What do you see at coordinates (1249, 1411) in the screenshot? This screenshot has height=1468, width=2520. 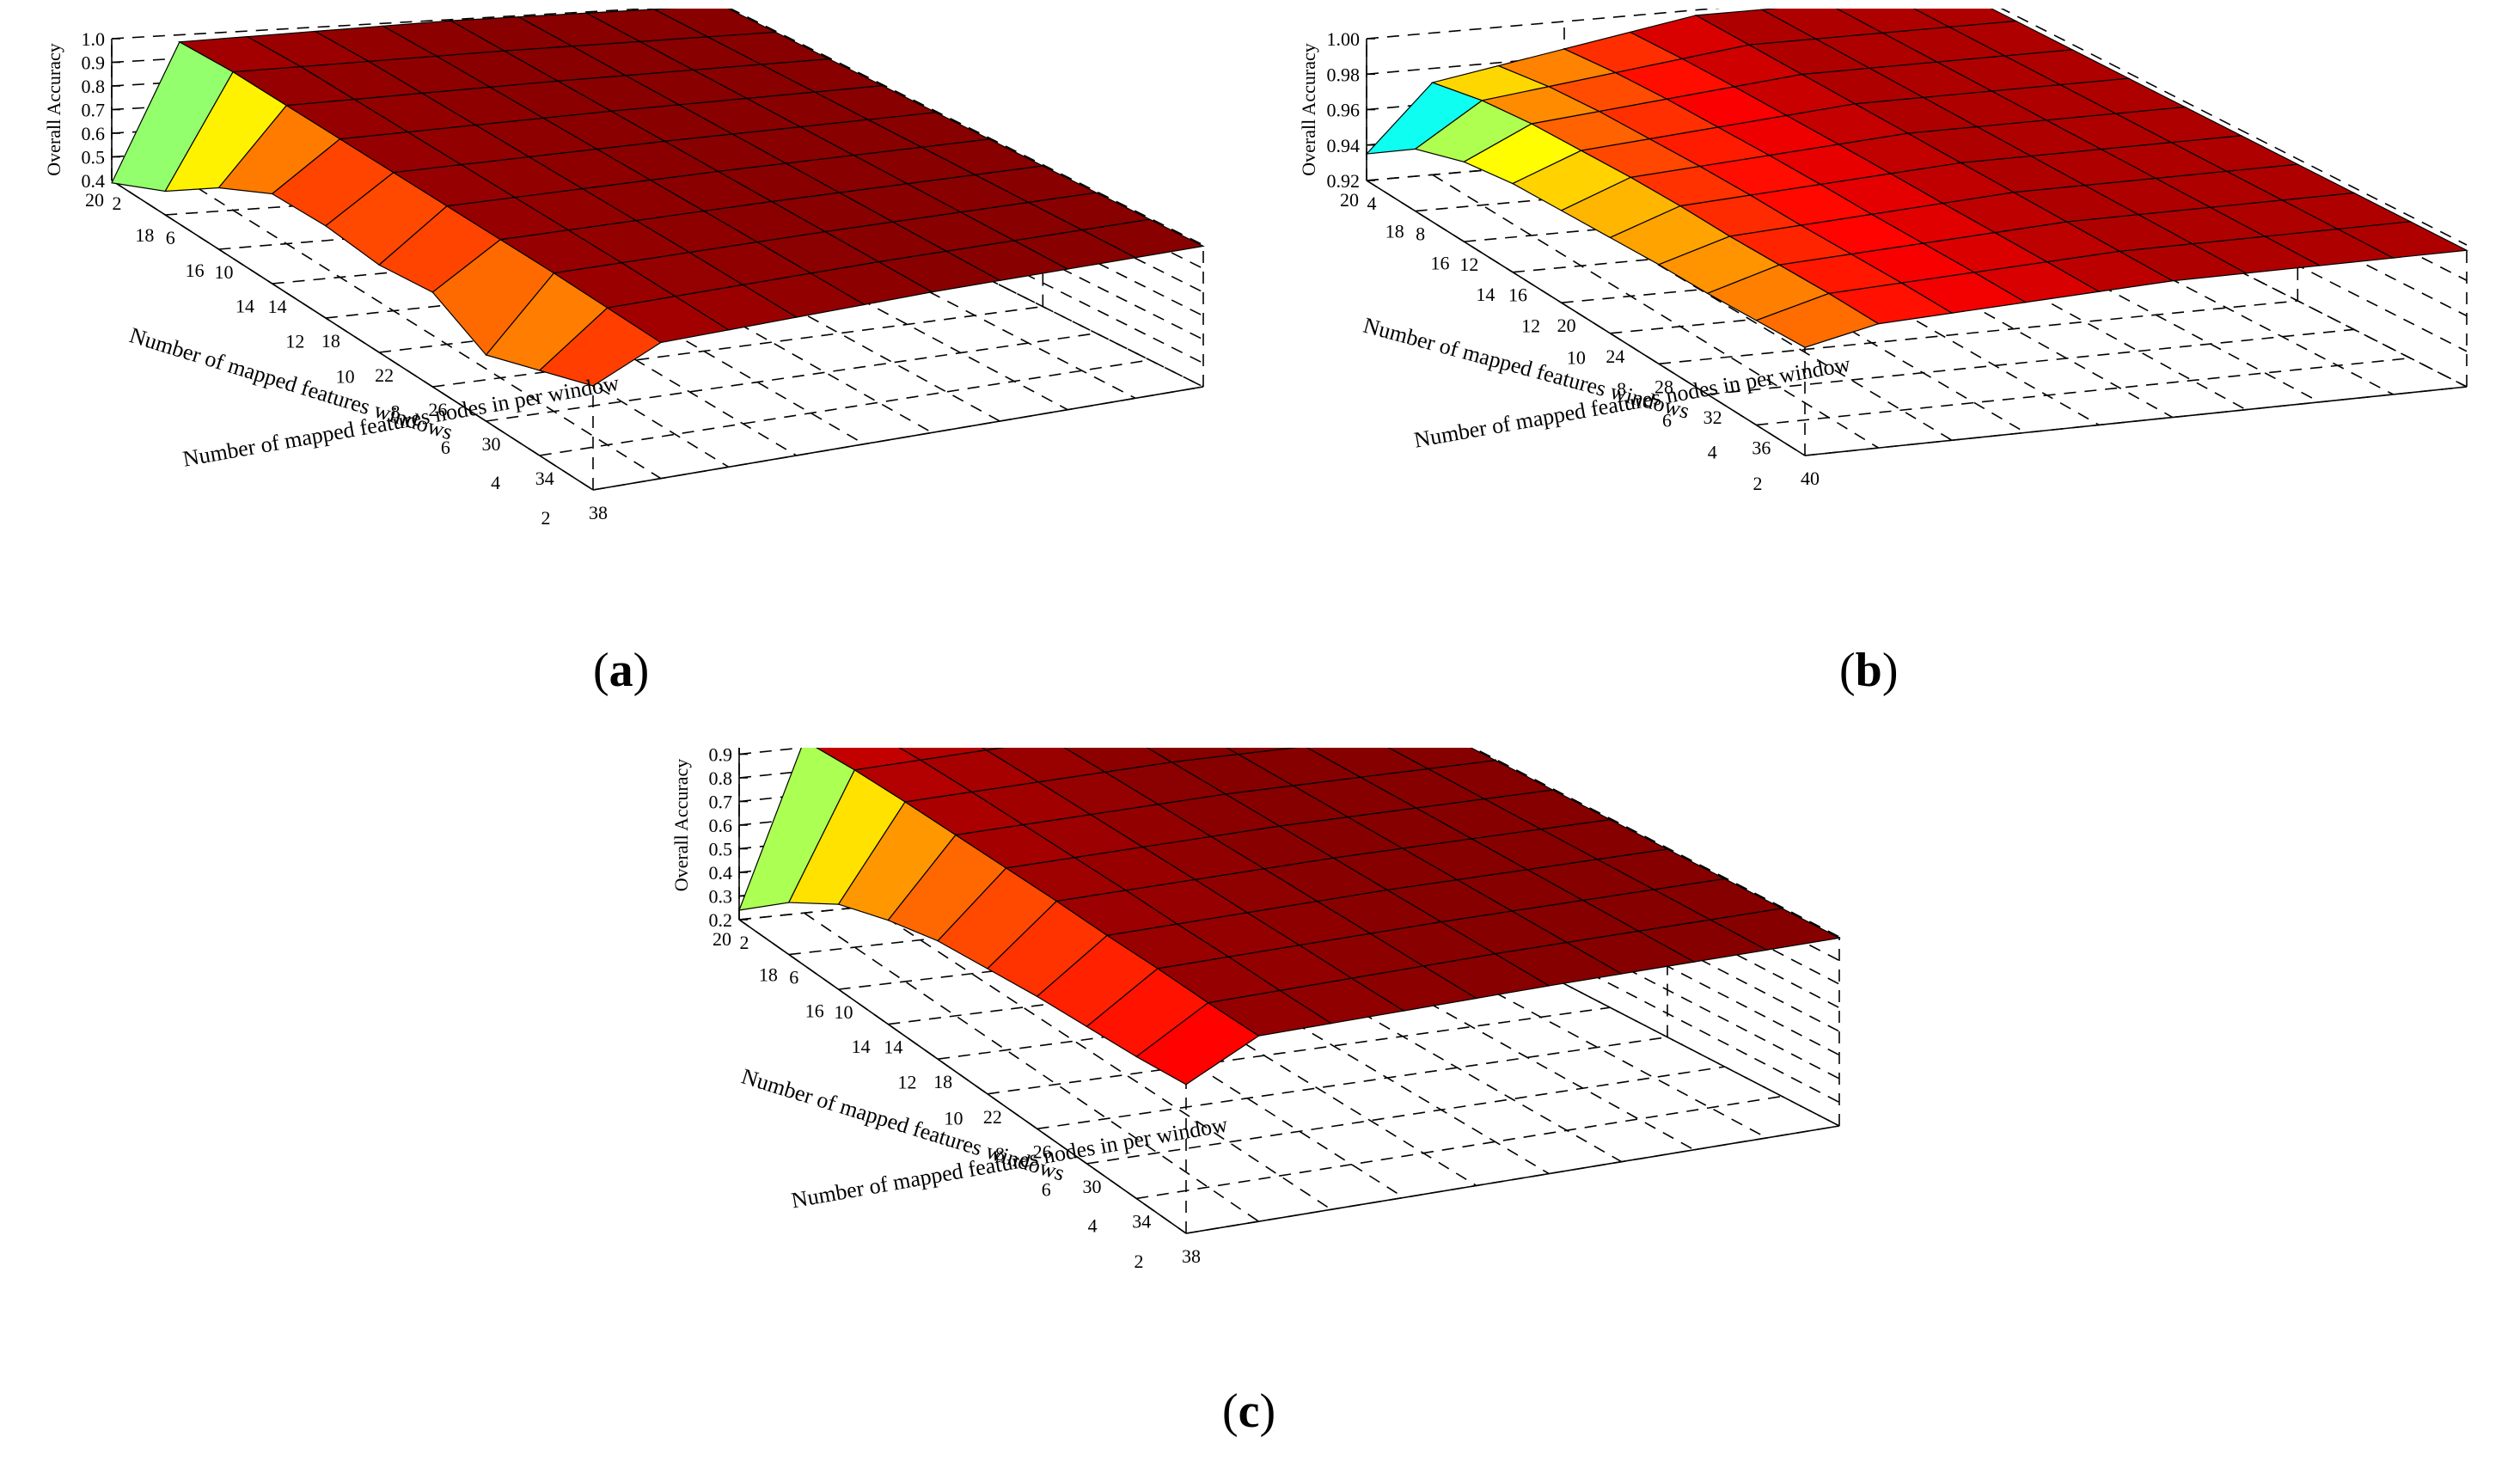 I see `caption-c: (c)` at bounding box center [1249, 1411].